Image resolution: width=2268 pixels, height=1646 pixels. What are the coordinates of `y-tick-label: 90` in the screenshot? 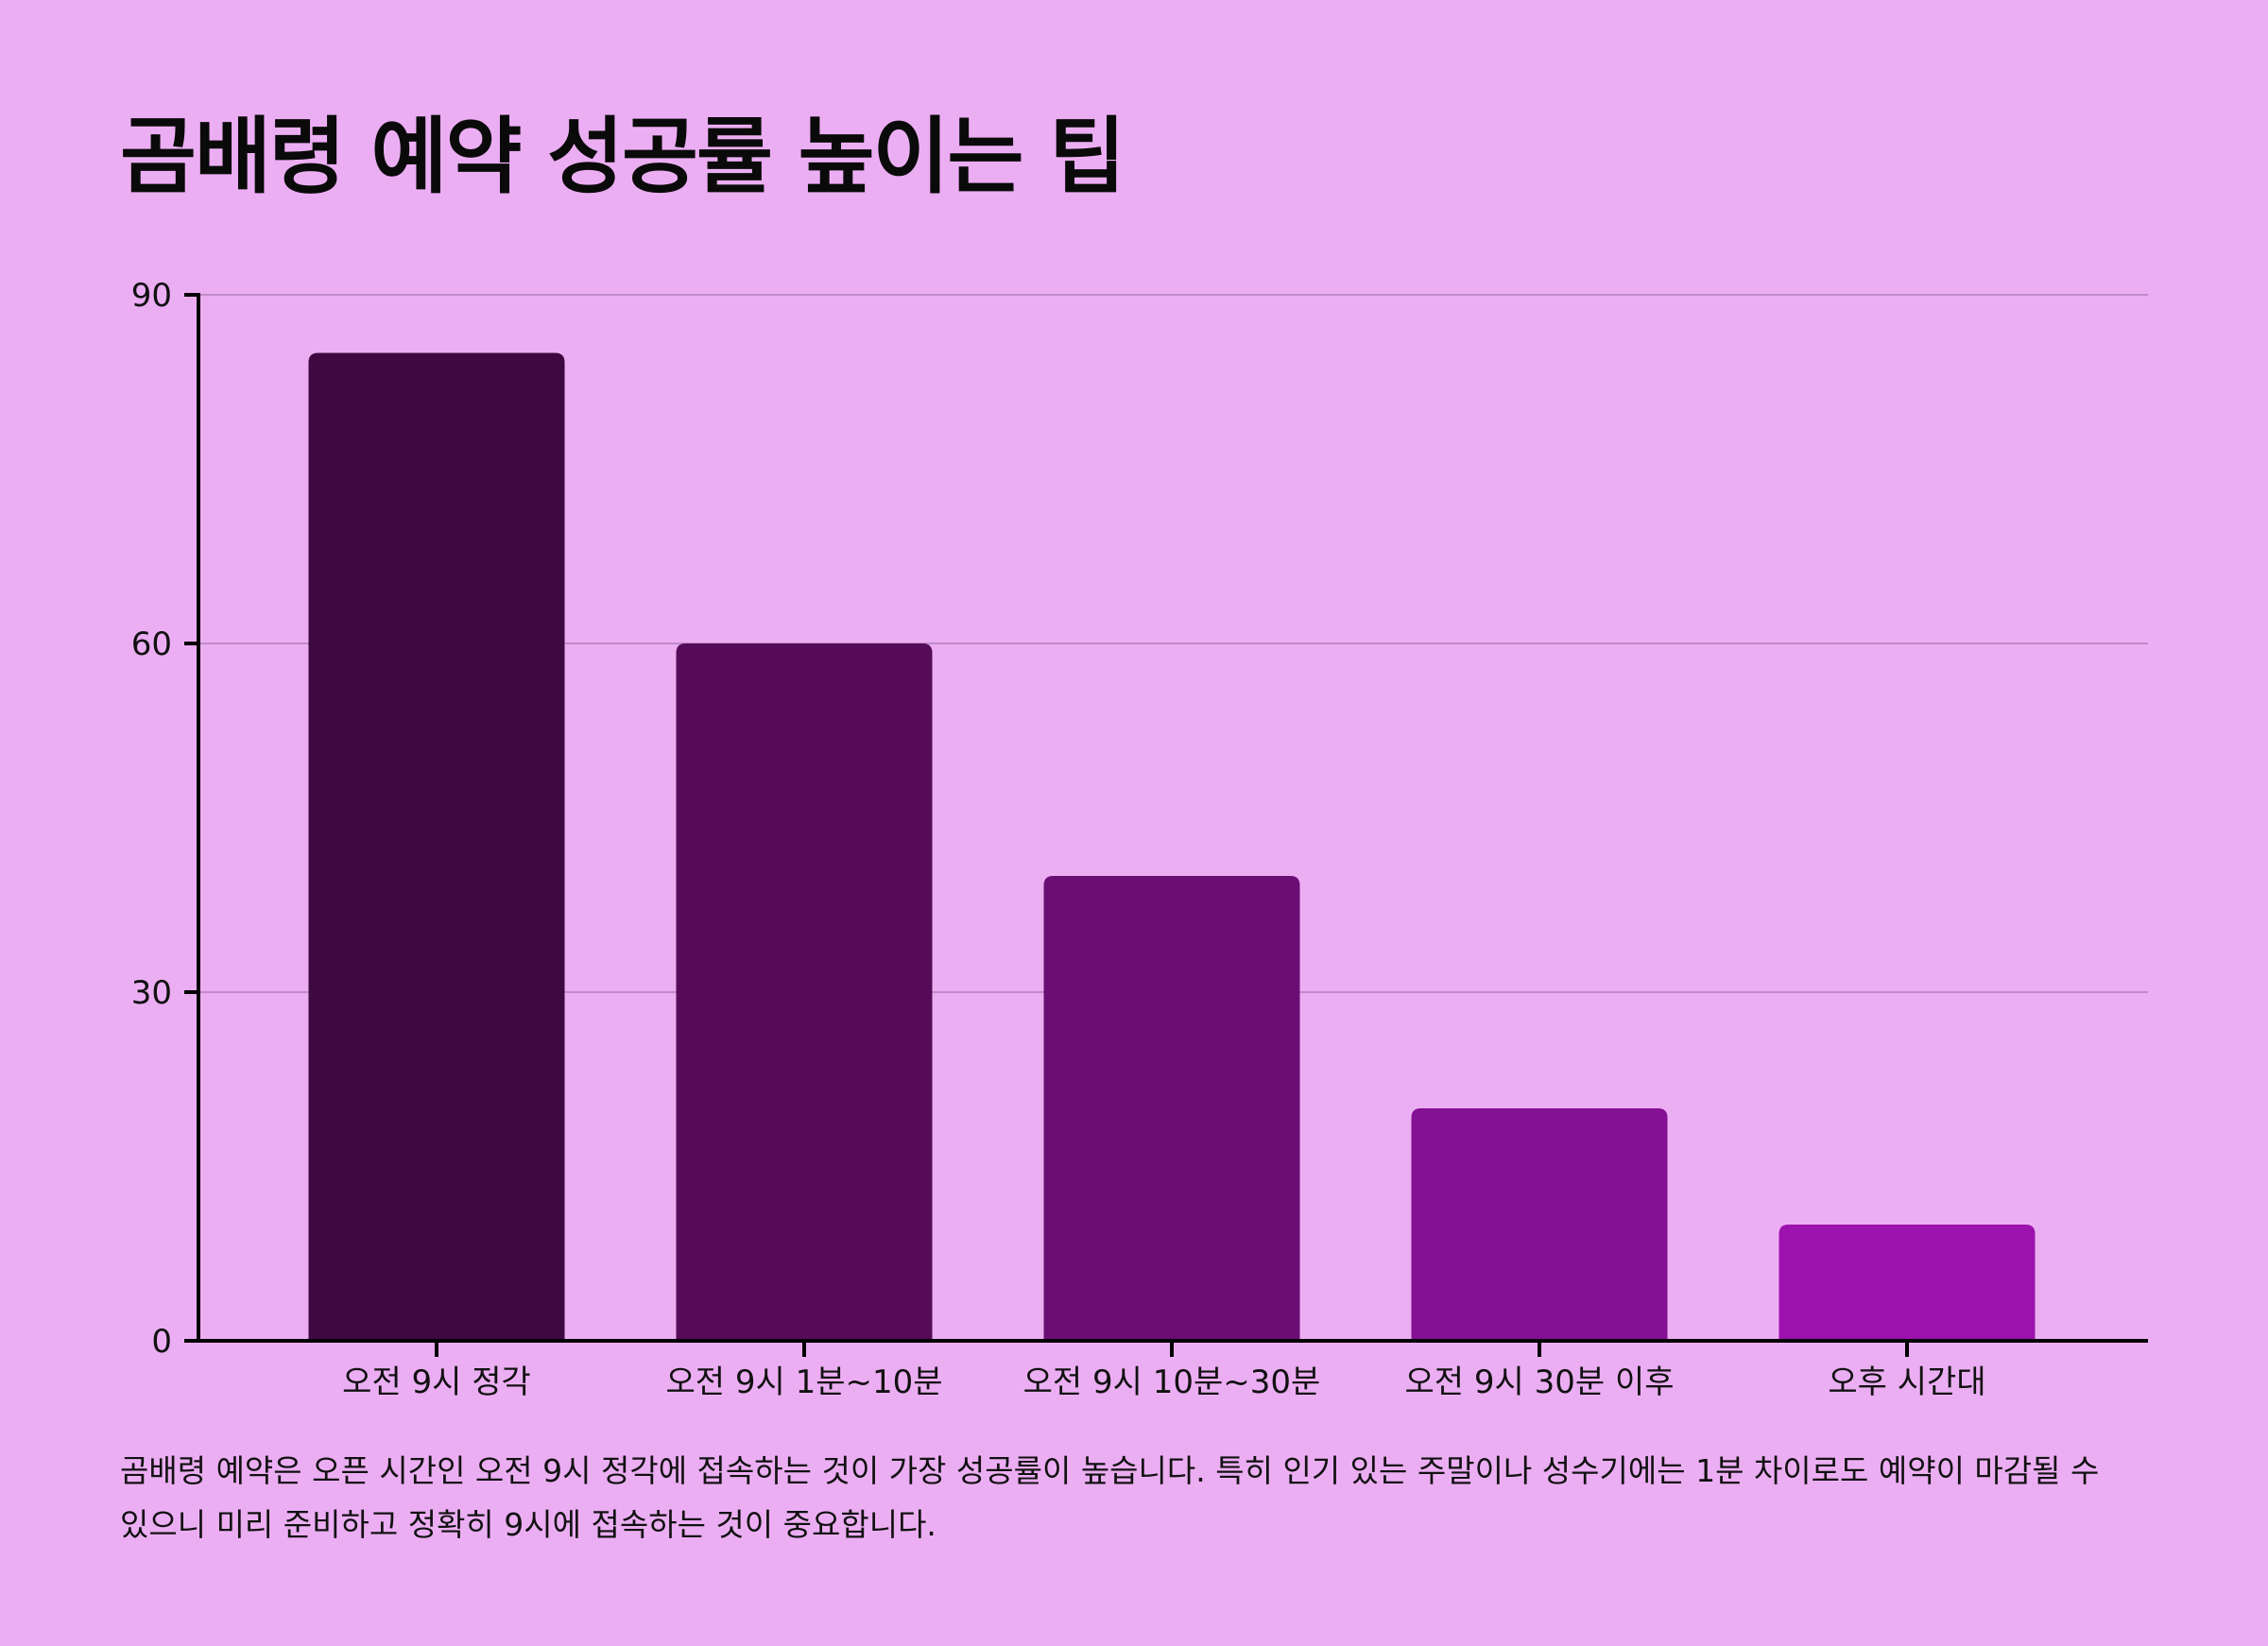 It's located at (151, 296).